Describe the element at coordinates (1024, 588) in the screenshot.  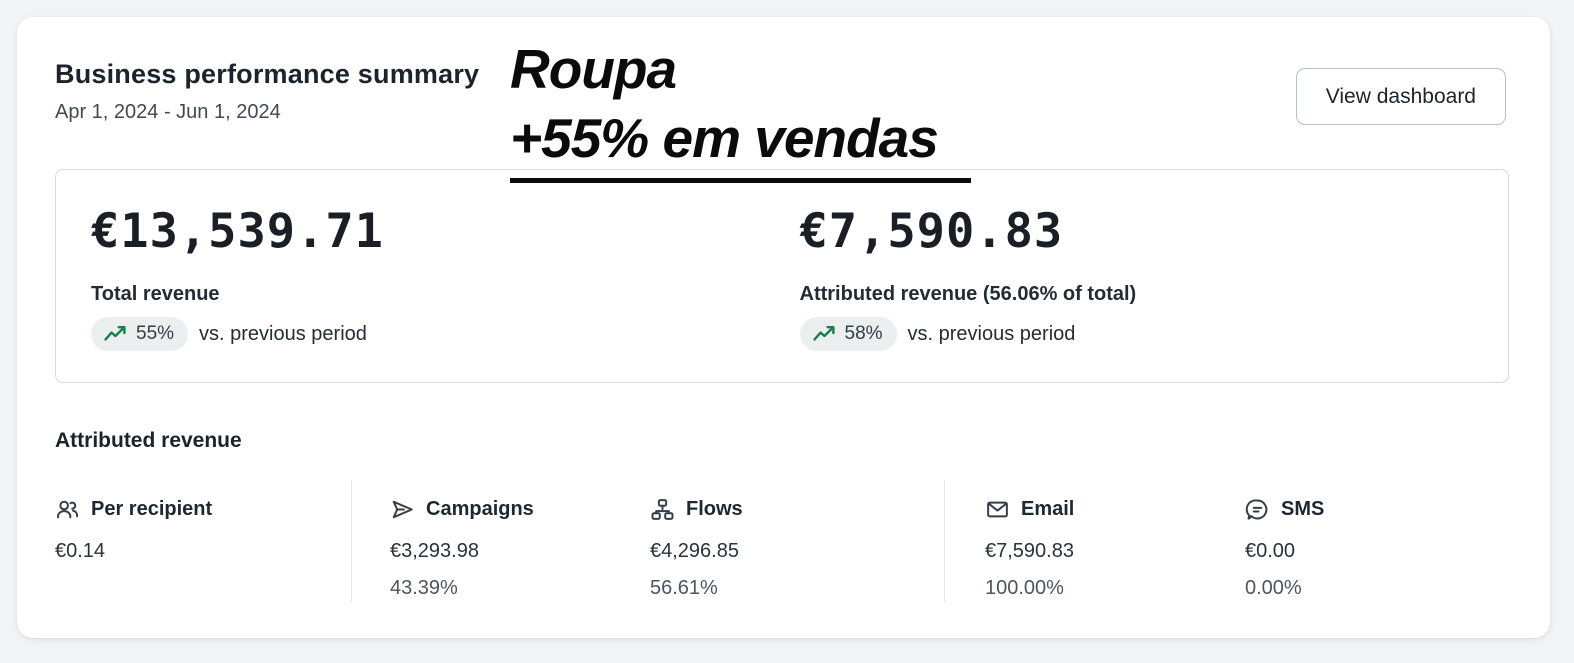
I see `column-percent: 100.00%` at that location.